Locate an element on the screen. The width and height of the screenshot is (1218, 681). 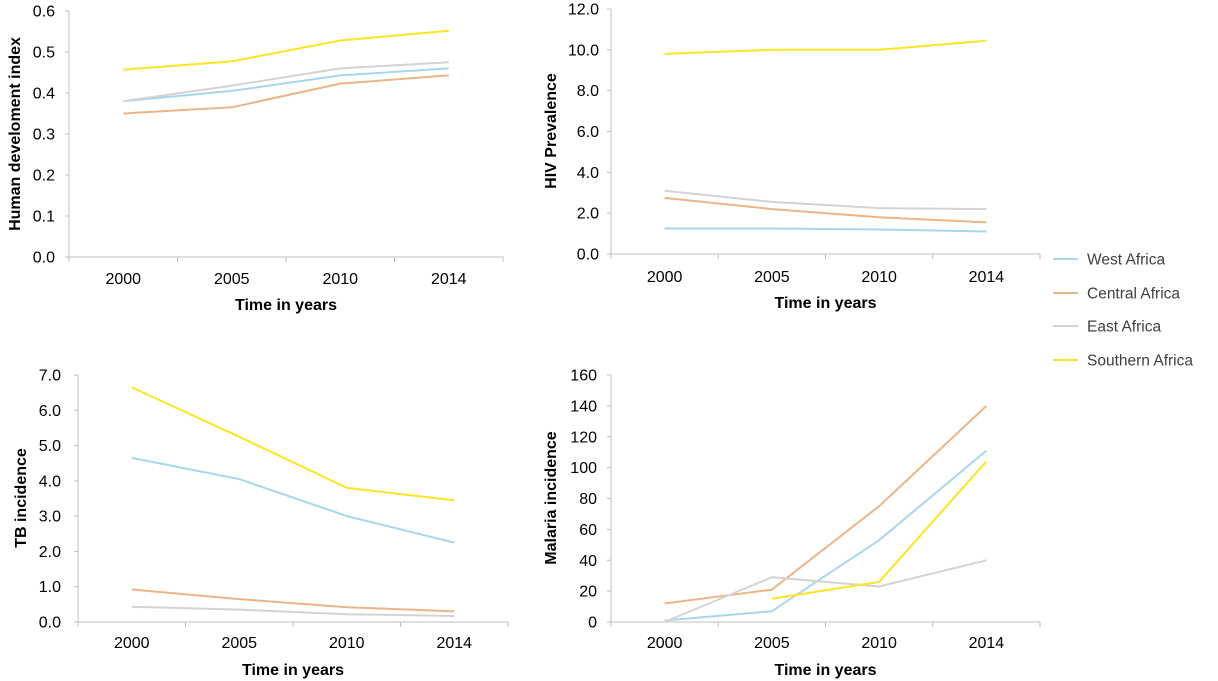
y-tick-label: 12.0 is located at coordinates (583, 10).